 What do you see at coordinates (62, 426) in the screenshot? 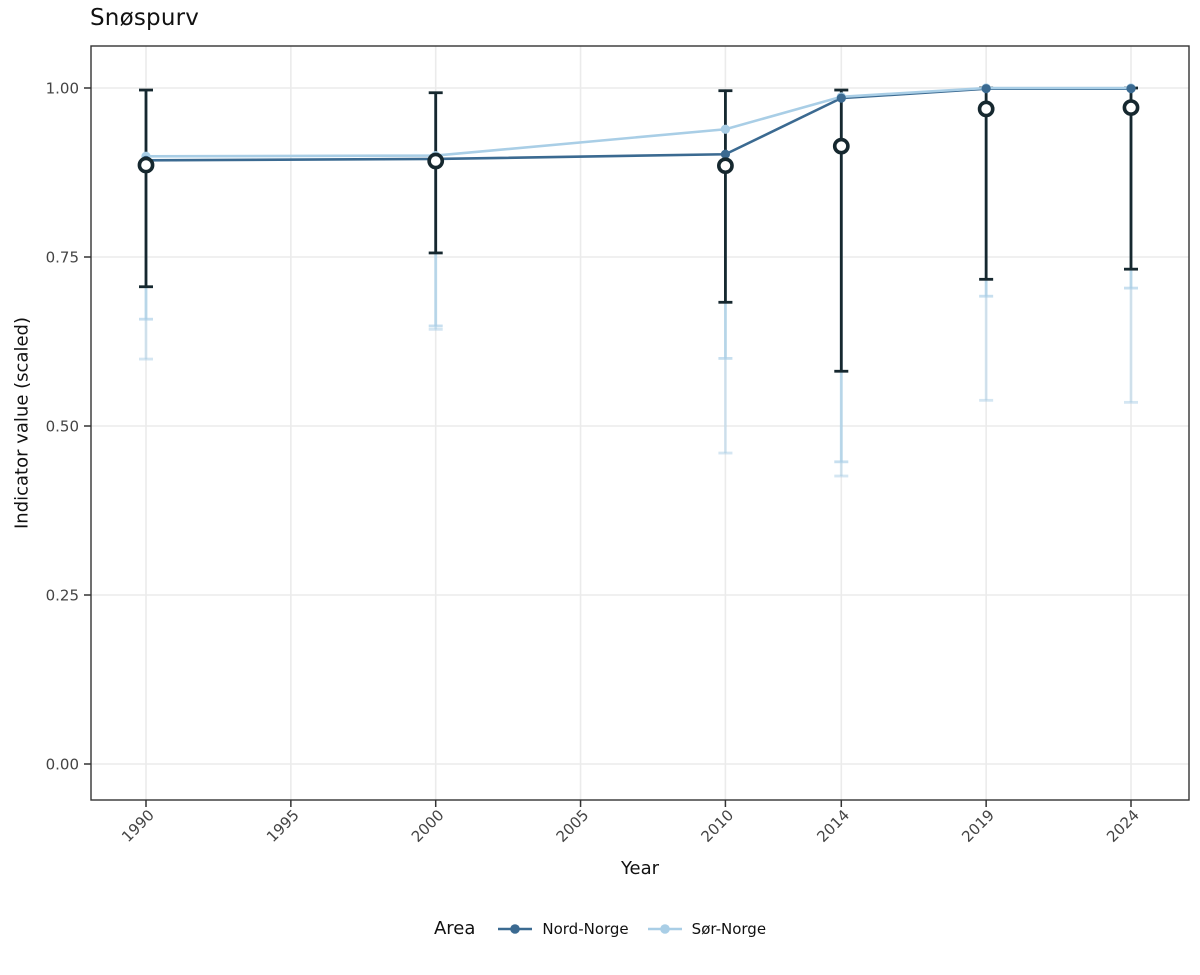
I see `y-tick-label: 0.50` at bounding box center [62, 426].